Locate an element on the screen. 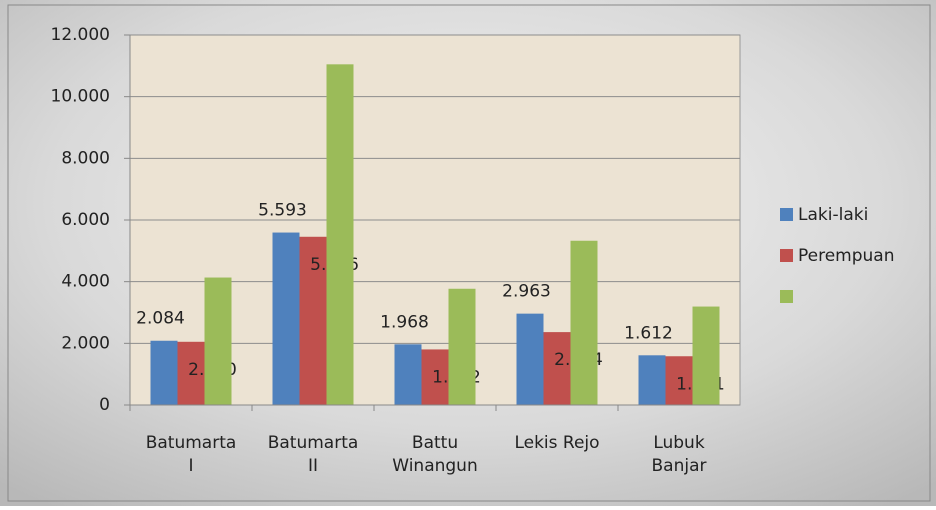 The width and height of the screenshot is (936, 510). x-tick-label: Batumarta I is located at coordinates (191, 454).